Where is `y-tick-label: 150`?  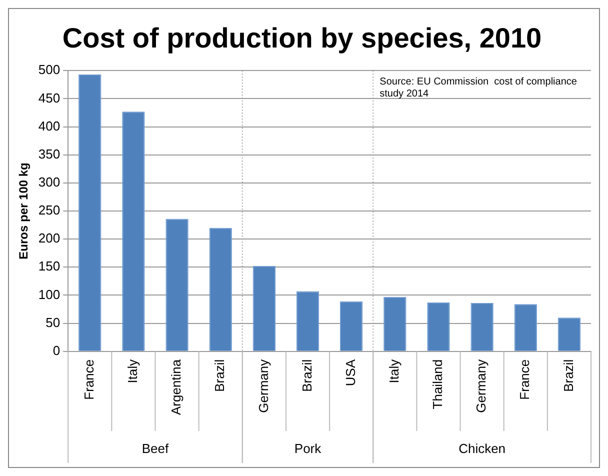 y-tick-label: 150 is located at coordinates (49, 266).